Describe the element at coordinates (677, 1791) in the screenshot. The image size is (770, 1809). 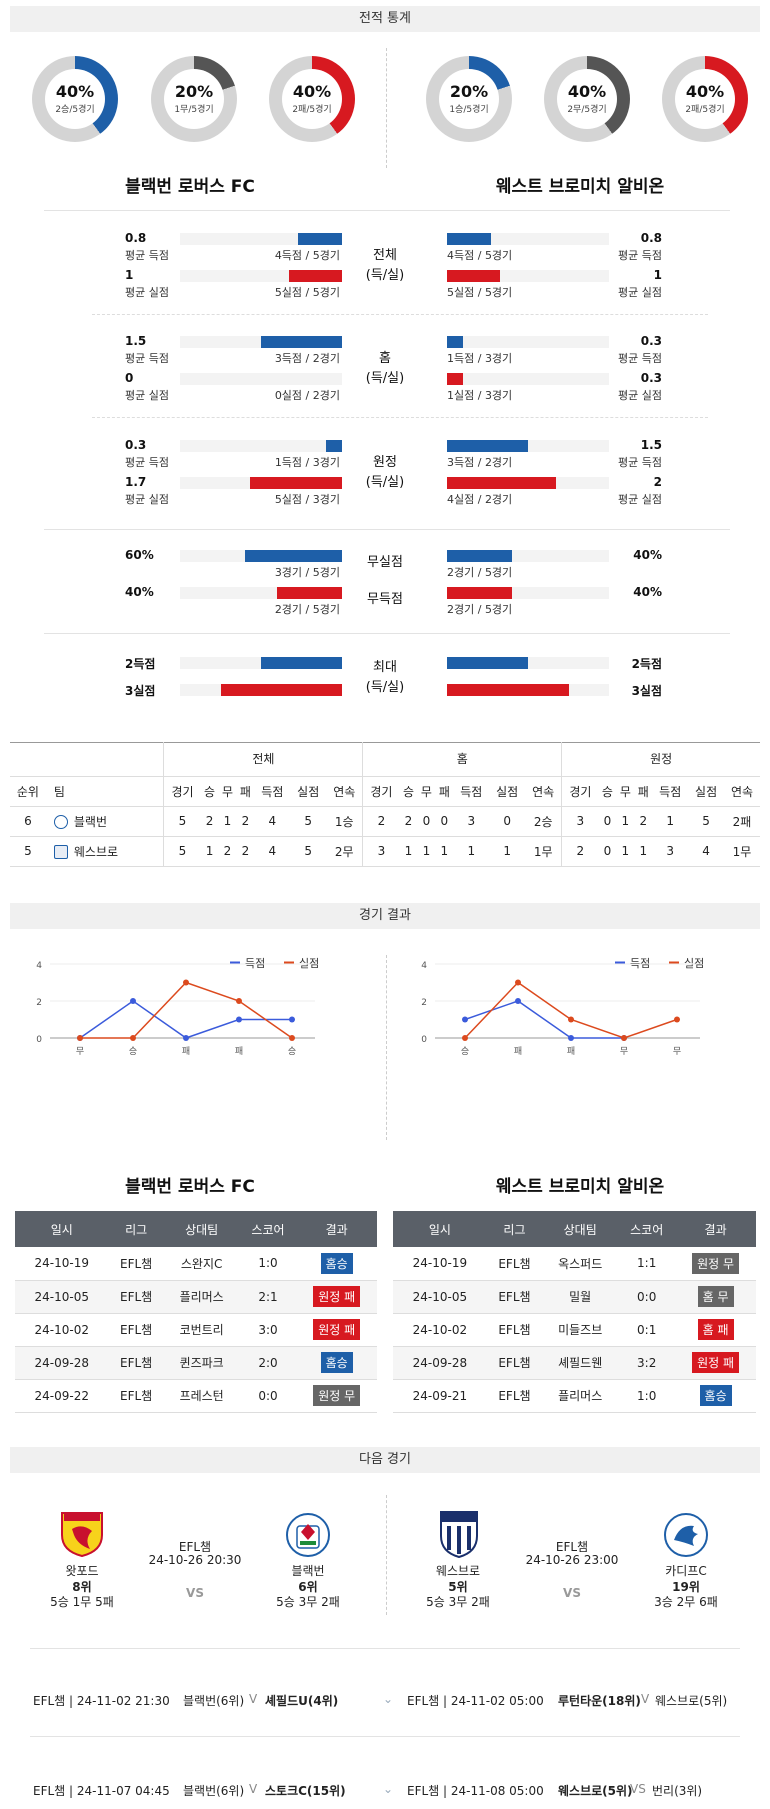
I see `upcoming-right-opponent: 번리(3위)` at that location.